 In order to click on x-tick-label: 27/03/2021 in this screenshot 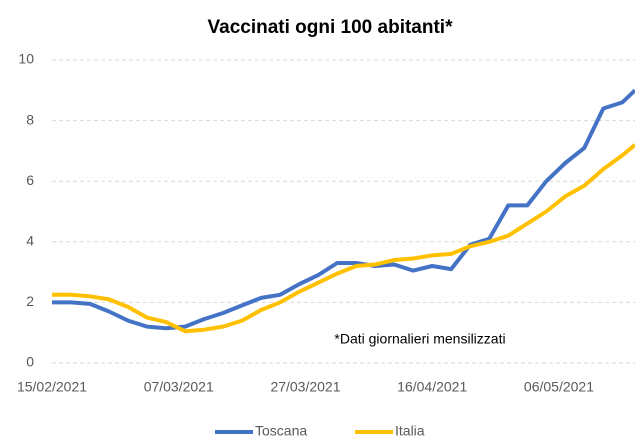, I will do `click(305, 387)`.